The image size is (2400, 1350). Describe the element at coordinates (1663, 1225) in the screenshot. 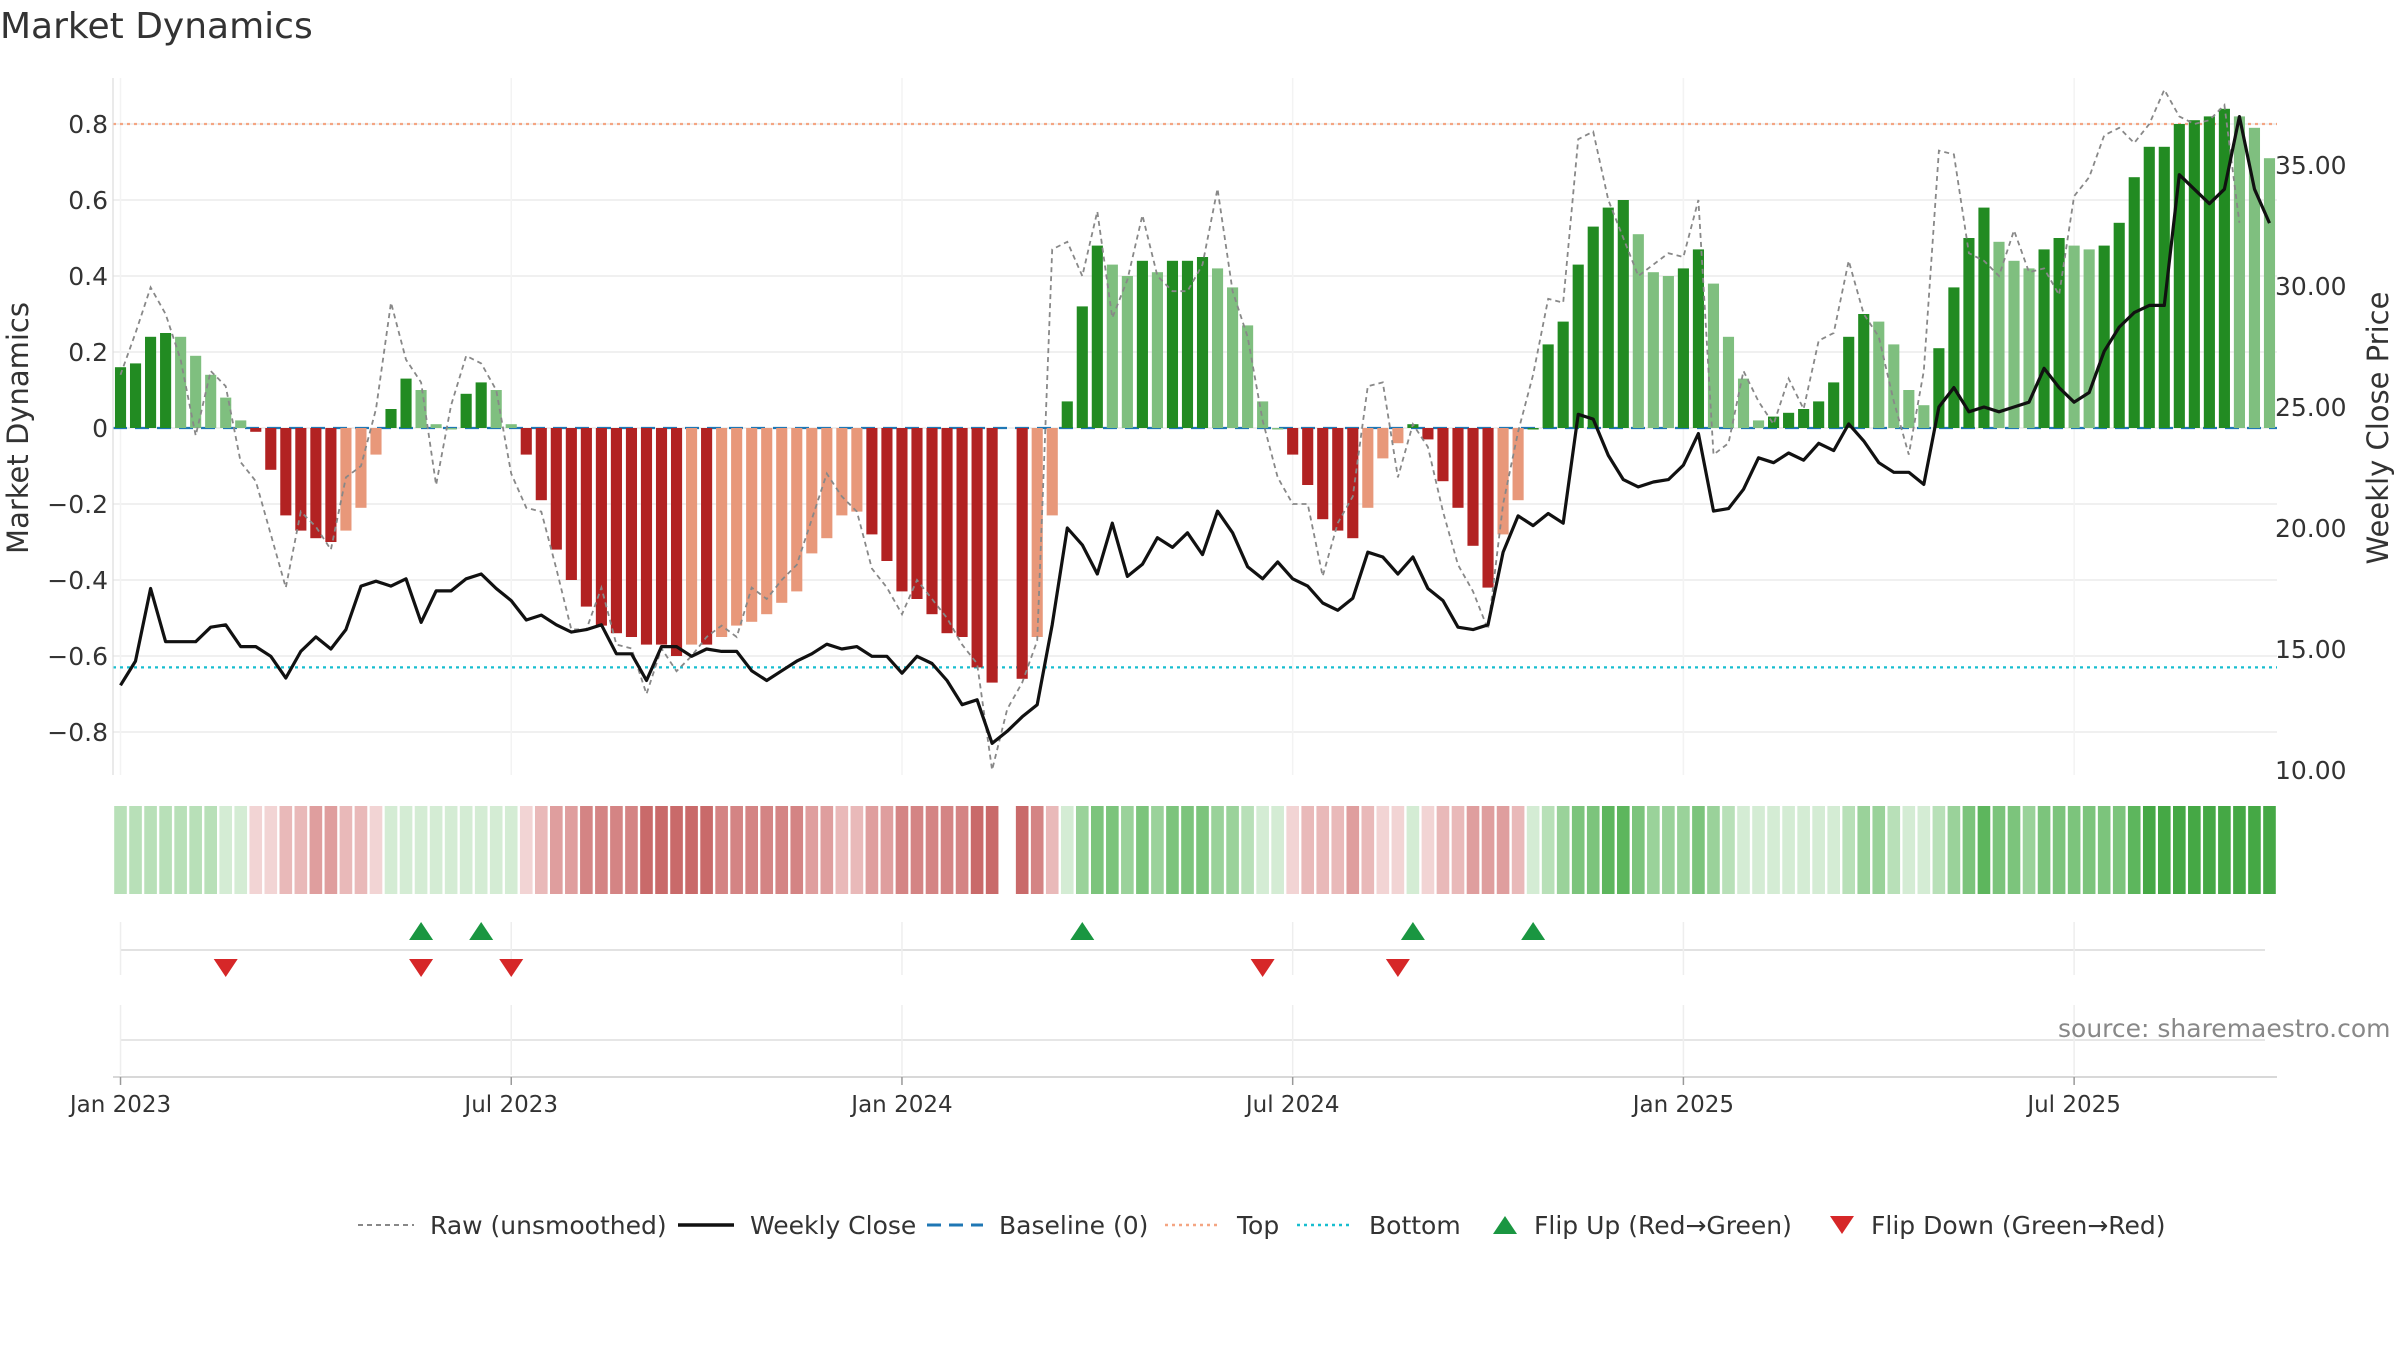

I see `legend-label: Flip Up (Red→Green)` at that location.